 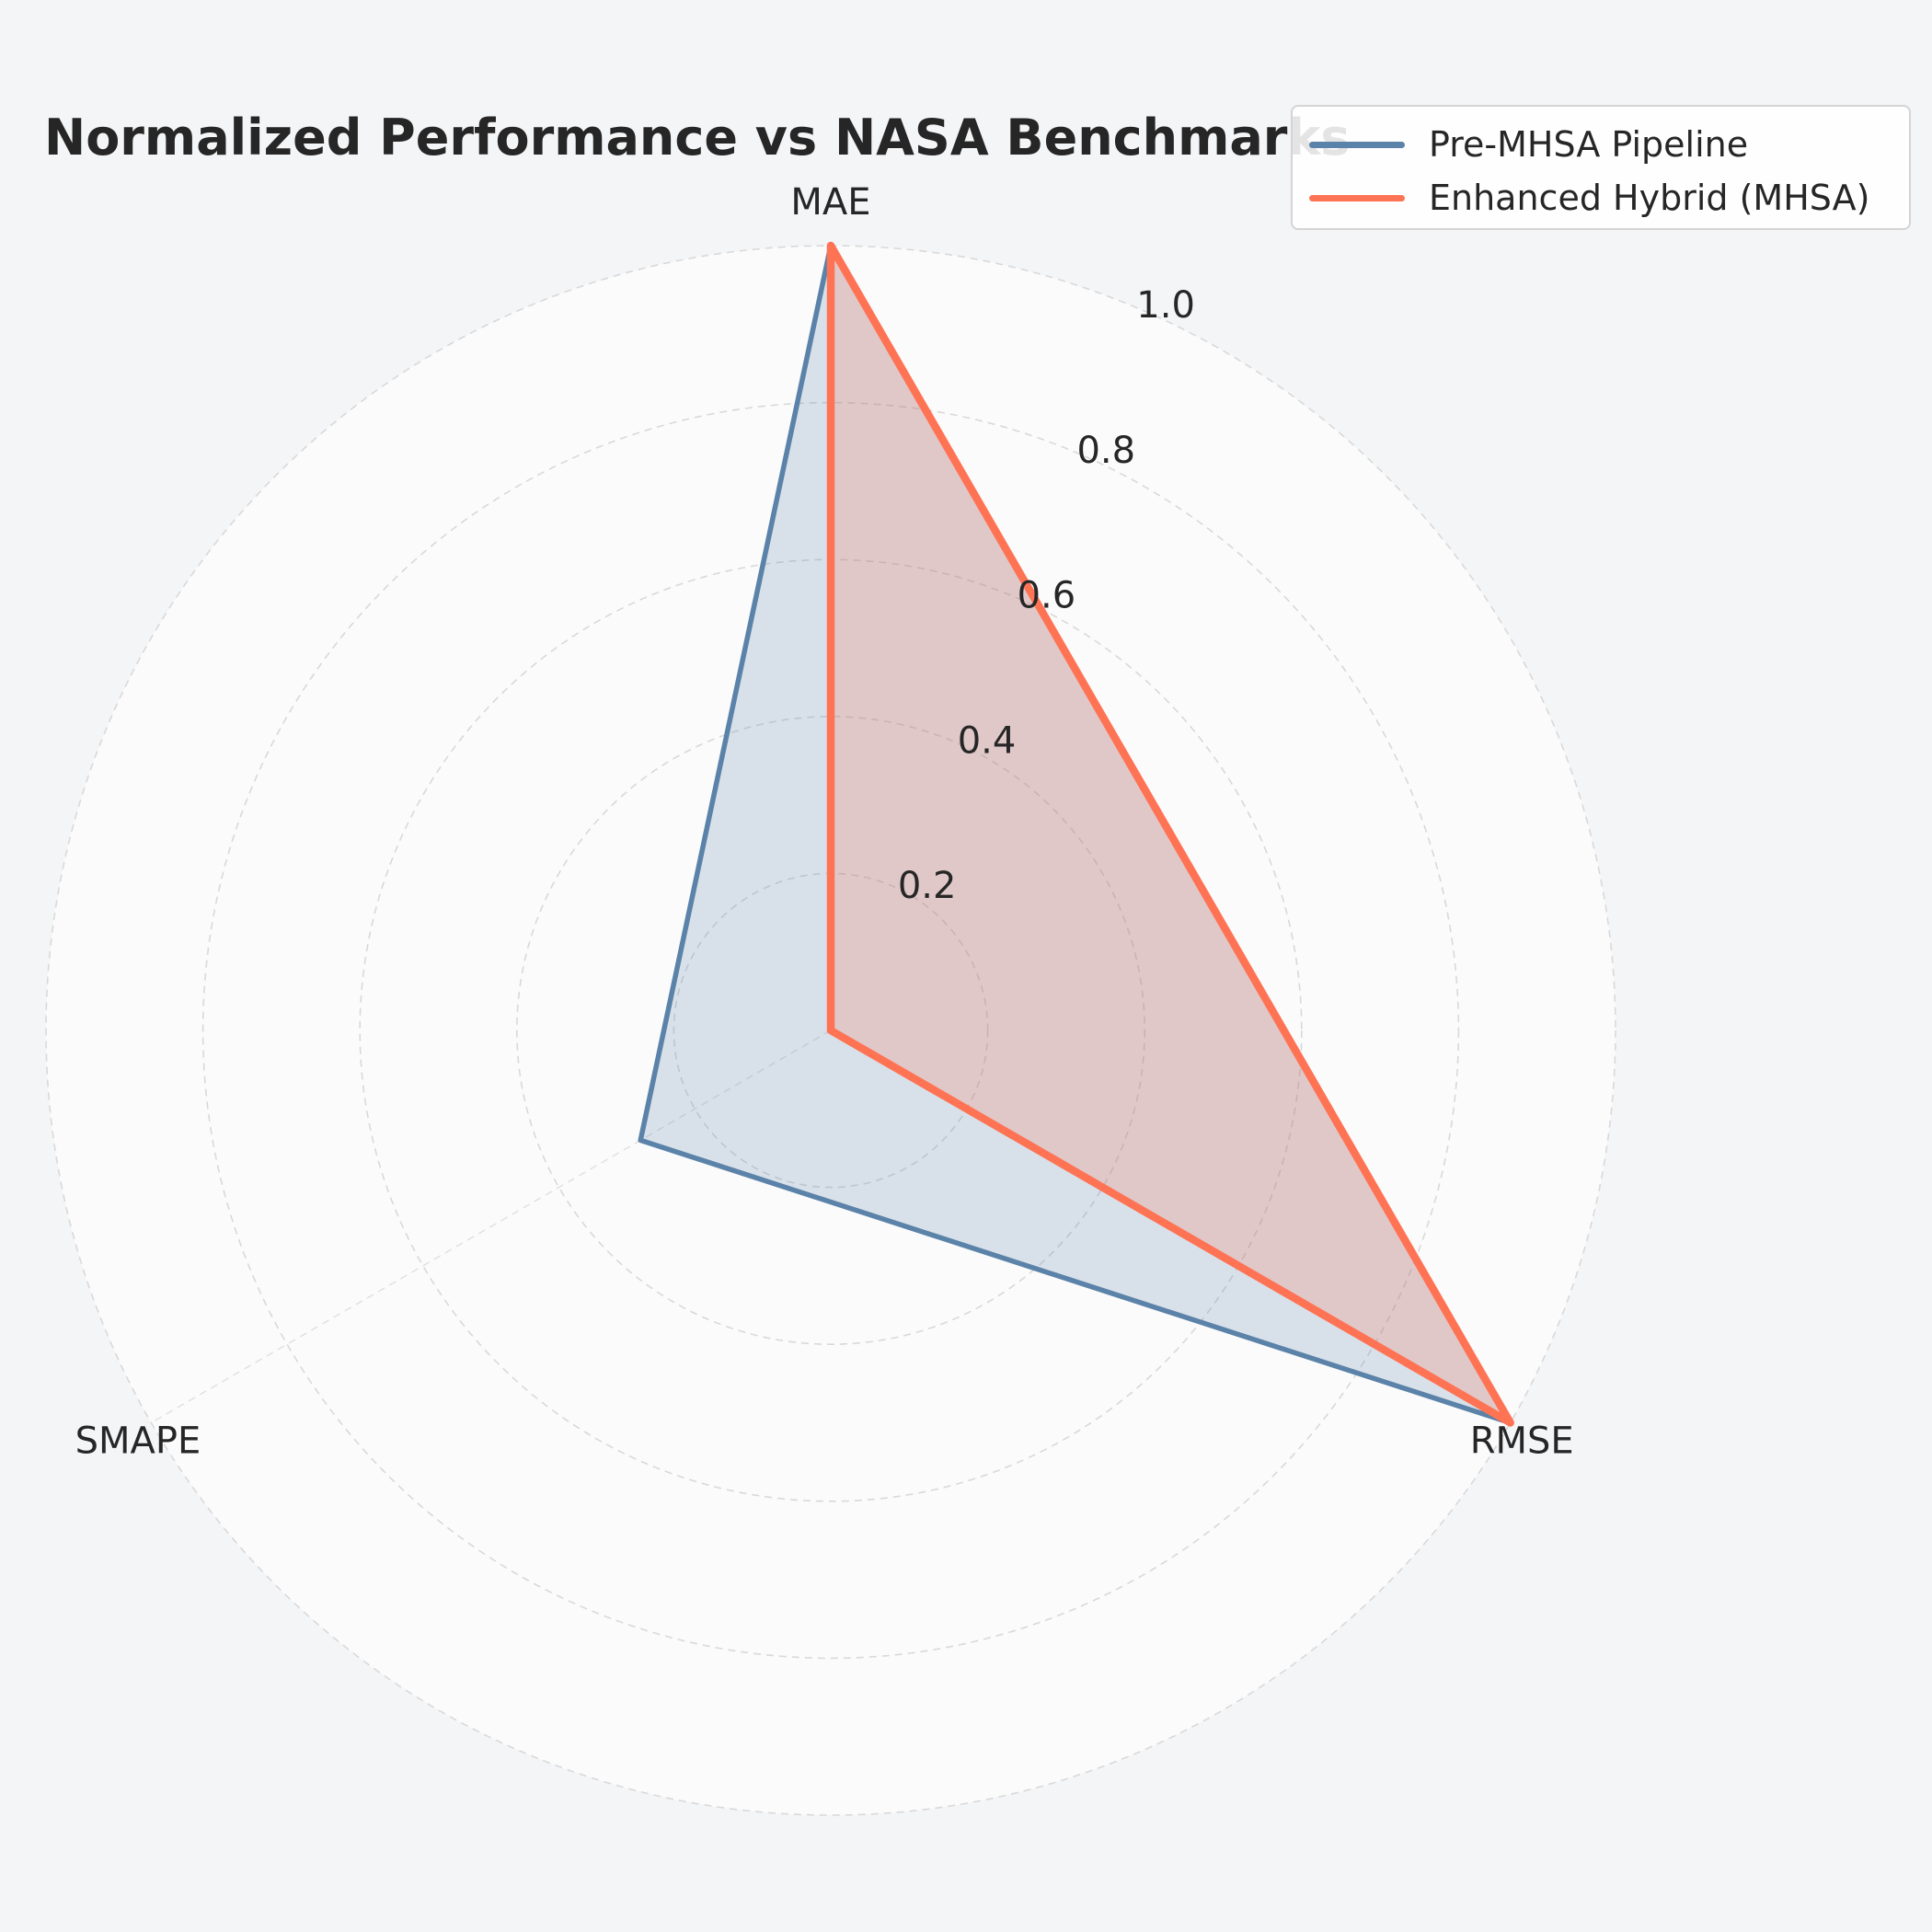 I want to click on axis-label-smape: SMAPE, so click(x=138, y=1441).